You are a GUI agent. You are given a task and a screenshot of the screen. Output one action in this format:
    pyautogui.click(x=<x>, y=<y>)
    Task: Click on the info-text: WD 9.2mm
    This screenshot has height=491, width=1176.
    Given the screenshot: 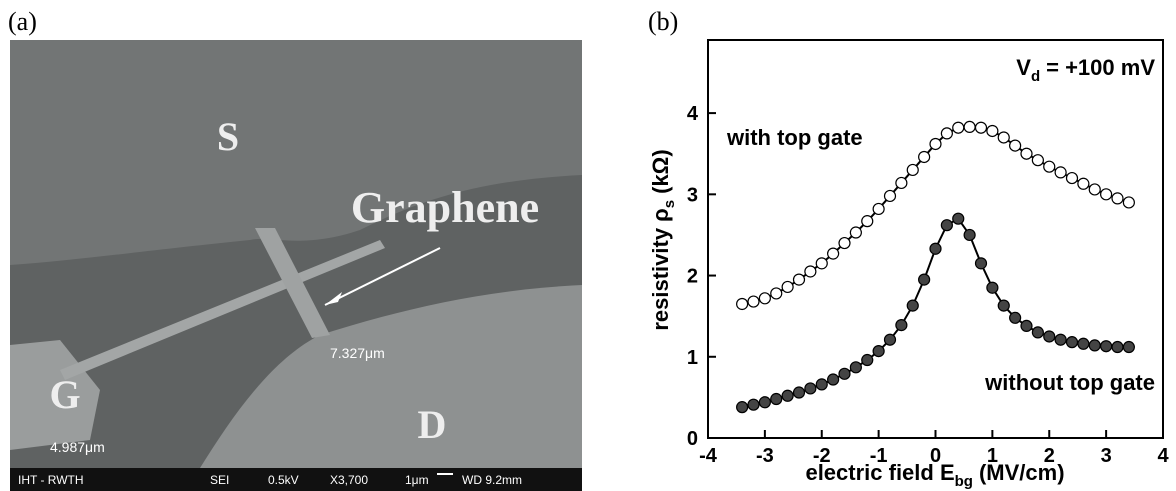 What is the action you would take?
    pyautogui.click(x=492, y=480)
    